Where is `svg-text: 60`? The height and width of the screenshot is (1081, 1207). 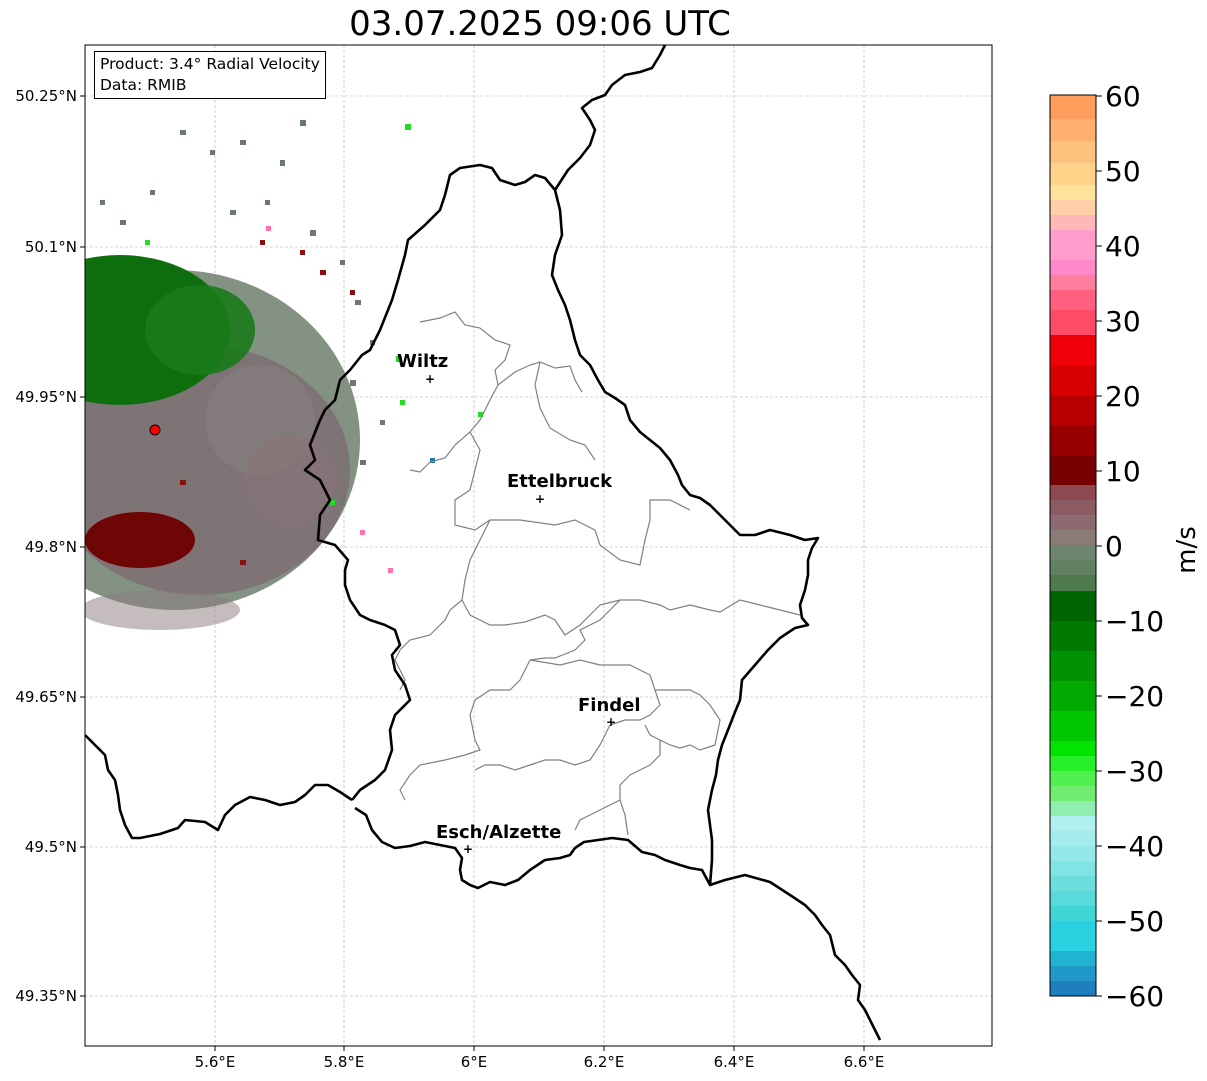
svg-text: 60 is located at coordinates (1123, 96).